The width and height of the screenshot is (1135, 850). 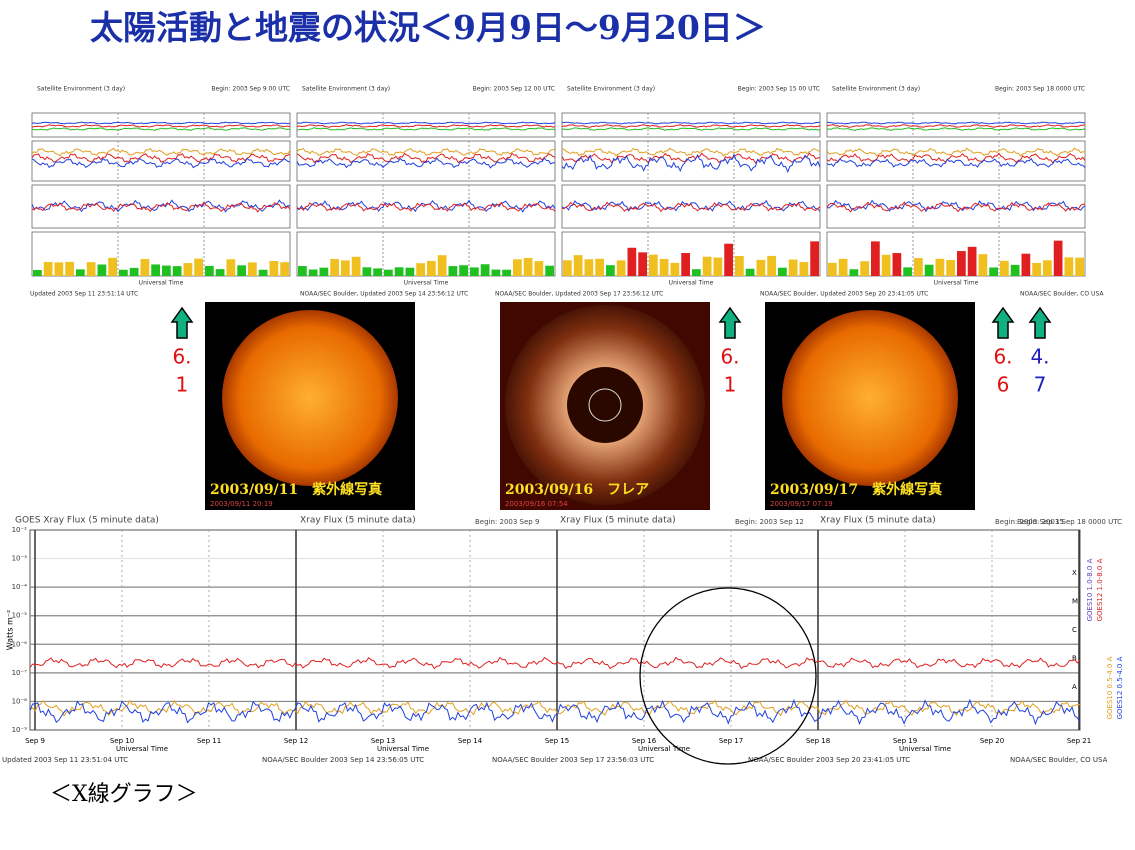 What do you see at coordinates (20, 673) in the screenshot?
I see `y-tick-label: 10⁻⁷` at bounding box center [20, 673].